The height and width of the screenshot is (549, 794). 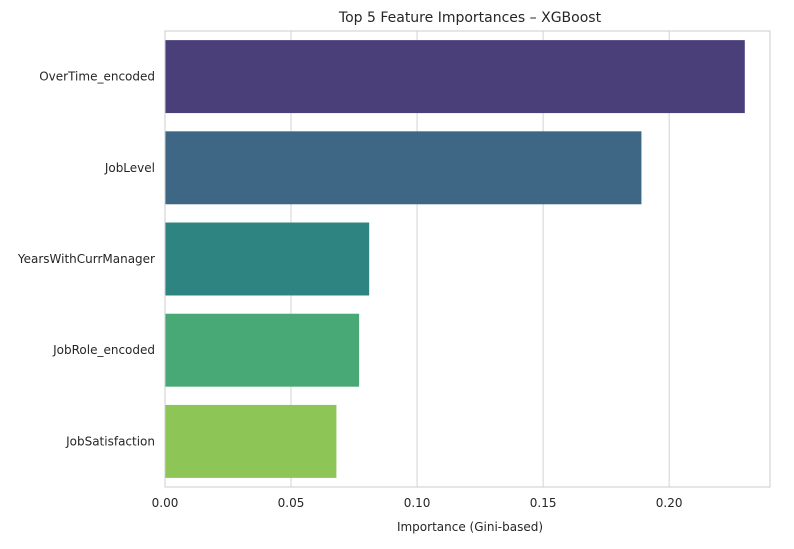 I want to click on x-tick-label: 0.10, so click(x=417, y=503).